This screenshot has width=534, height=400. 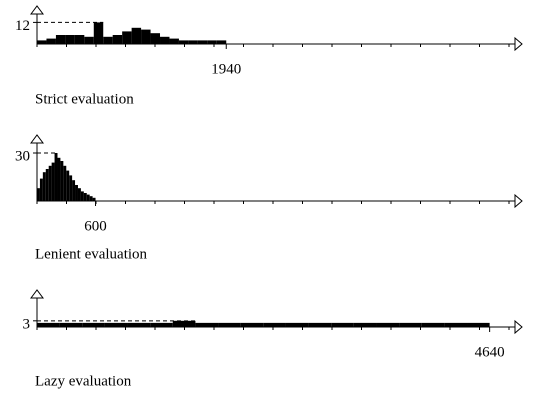 I want to click on x-tick-label: 4640, so click(x=490, y=352).